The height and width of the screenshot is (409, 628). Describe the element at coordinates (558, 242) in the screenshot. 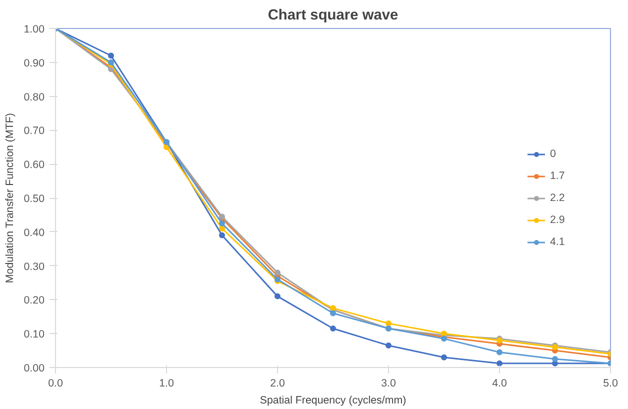

I see `legend-label: 4.1` at that location.